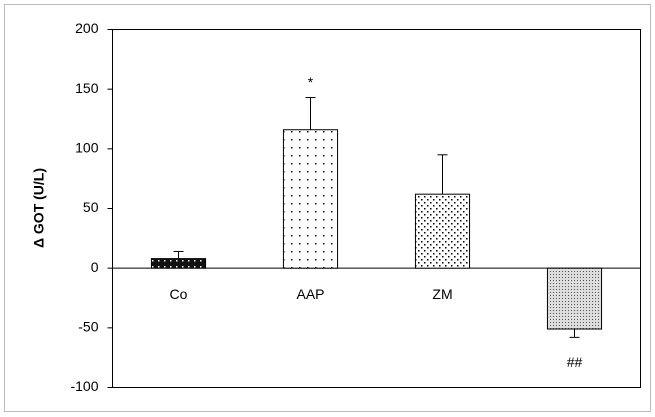 This screenshot has width=655, height=417. Describe the element at coordinates (310, 294) in the screenshot. I see `x-tick-label: AAP` at that location.